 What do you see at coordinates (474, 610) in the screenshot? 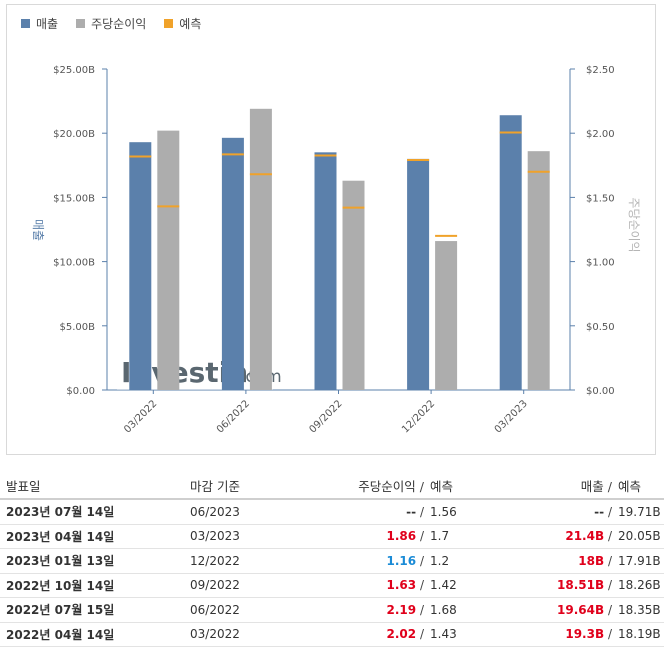
I see `row-eps-forecast: 1.68` at bounding box center [474, 610].